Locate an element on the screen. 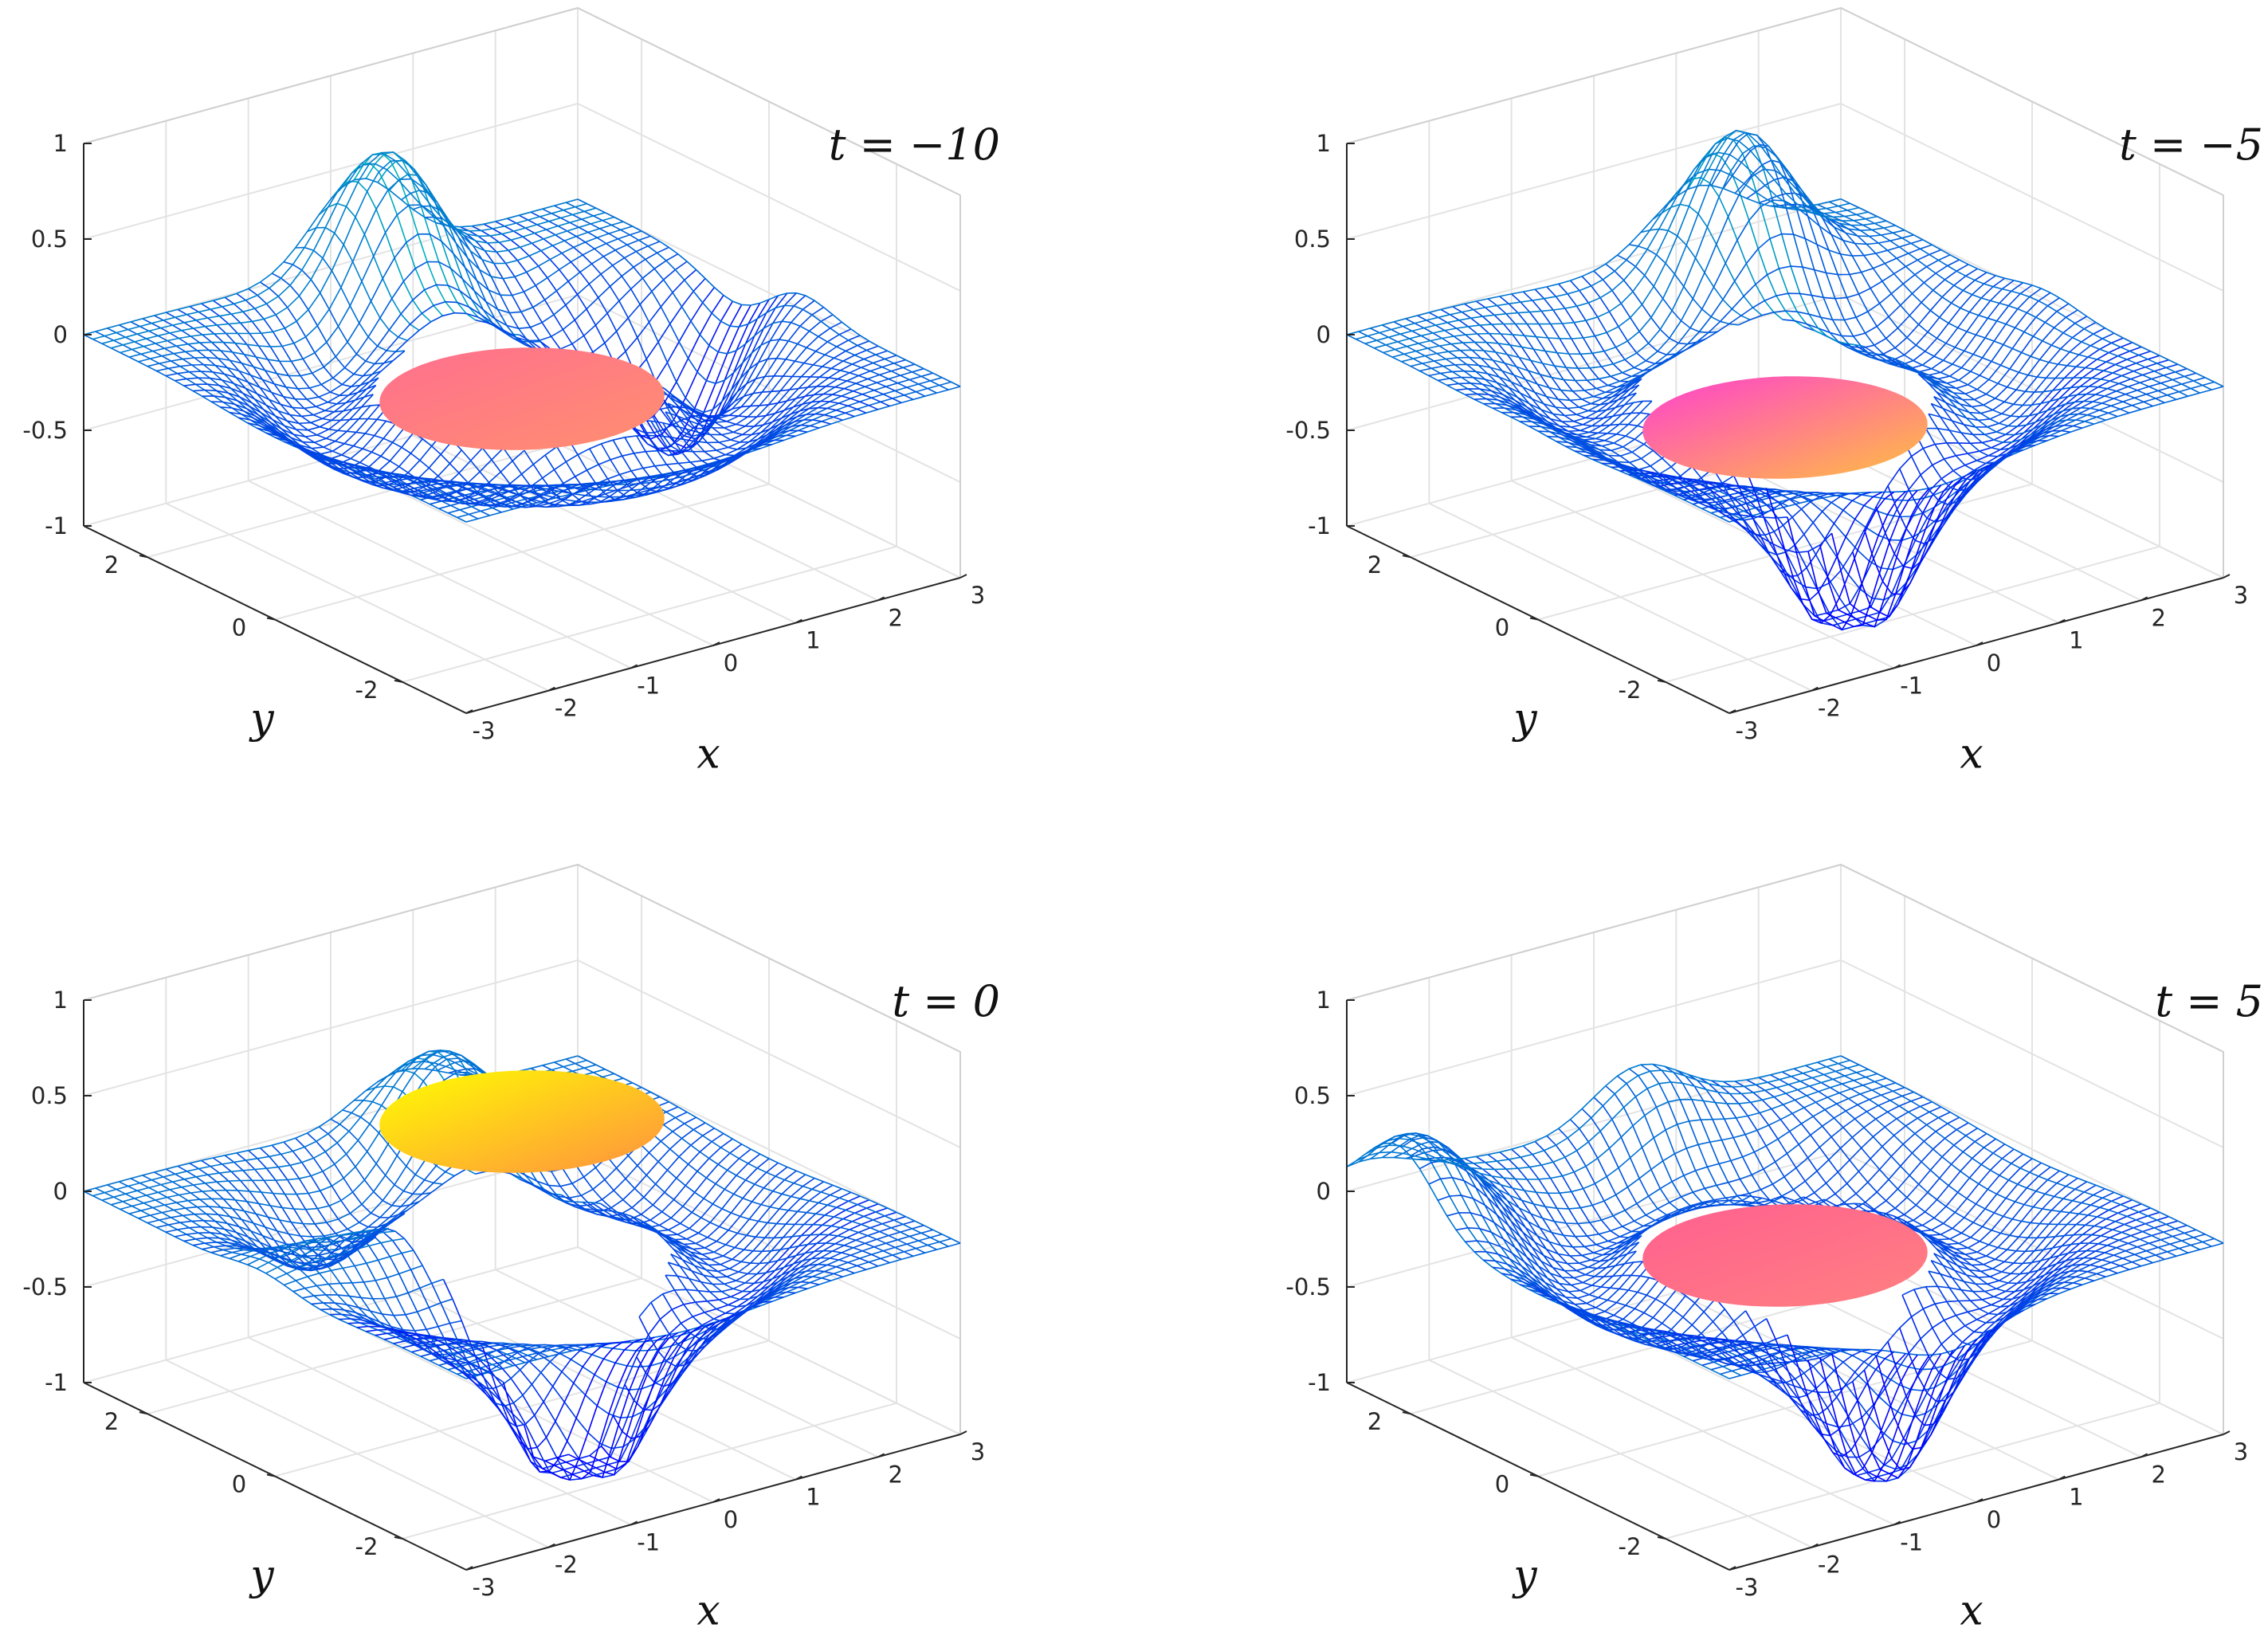 This screenshot has height=1636, width=2268. z-tick-label: 0 is located at coordinates (1323, 1191).